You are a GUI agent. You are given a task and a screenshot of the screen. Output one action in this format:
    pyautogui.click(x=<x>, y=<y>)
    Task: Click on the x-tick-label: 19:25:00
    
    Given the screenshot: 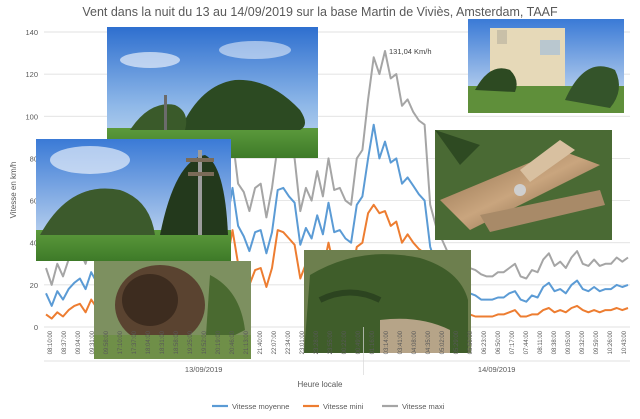 What is the action you would take?
    pyautogui.click(x=191, y=342)
    